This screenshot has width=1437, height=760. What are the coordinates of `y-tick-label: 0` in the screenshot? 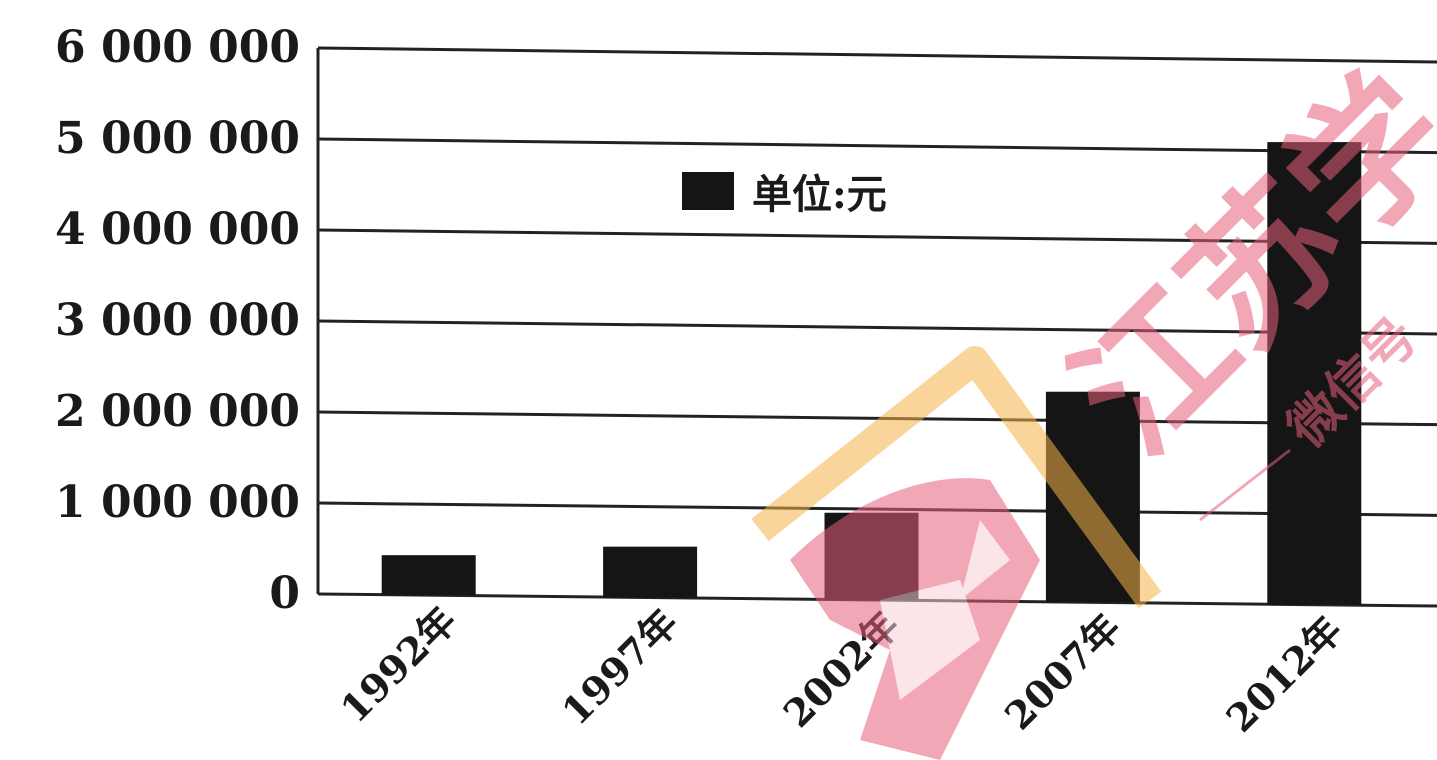 It's located at (284, 593).